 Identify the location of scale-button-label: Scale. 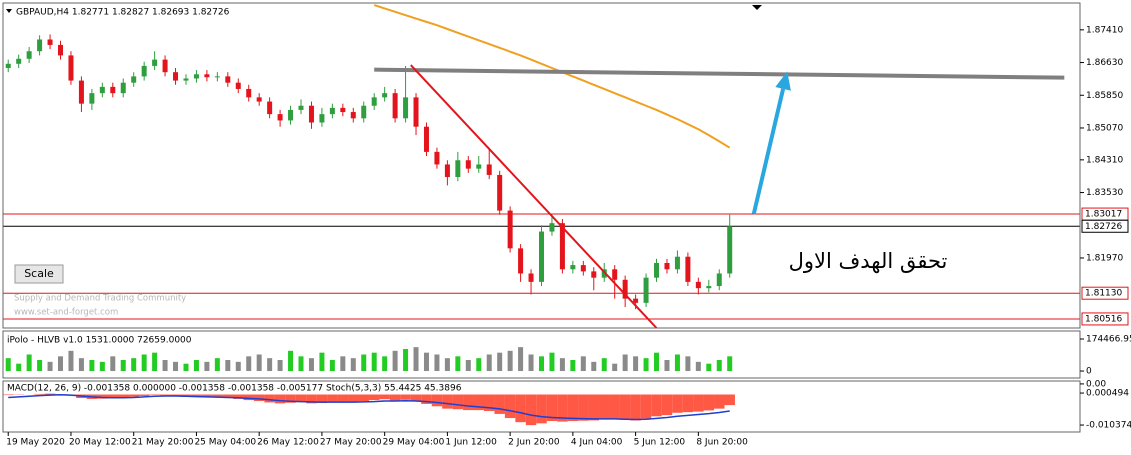
(39, 273).